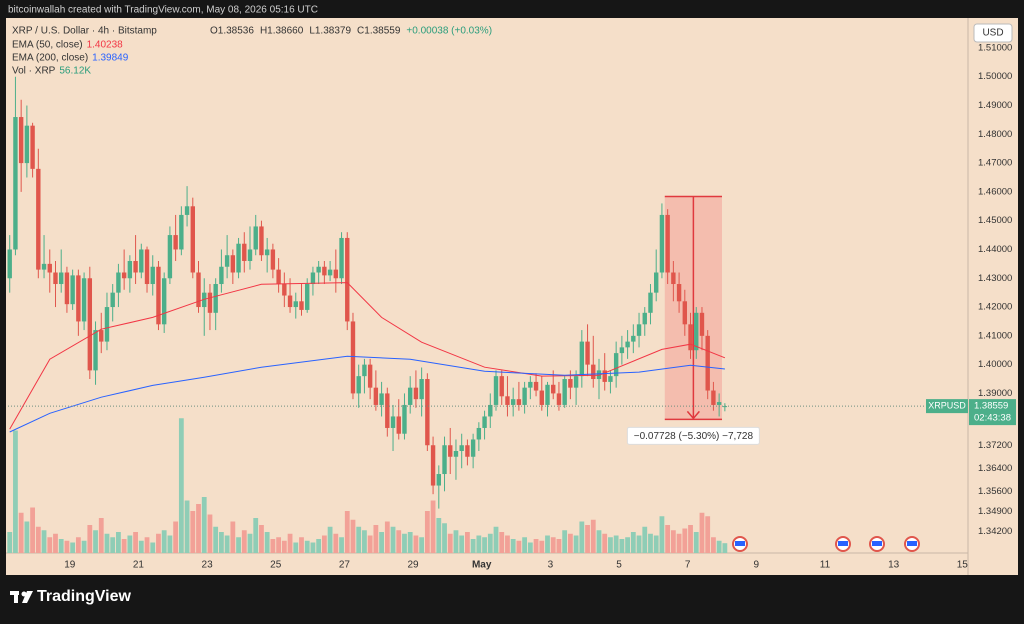 Image resolution: width=1024 pixels, height=624 pixels. Describe the element at coordinates (995, 531) in the screenshot. I see `y-tick-label: 1.34200` at that location.